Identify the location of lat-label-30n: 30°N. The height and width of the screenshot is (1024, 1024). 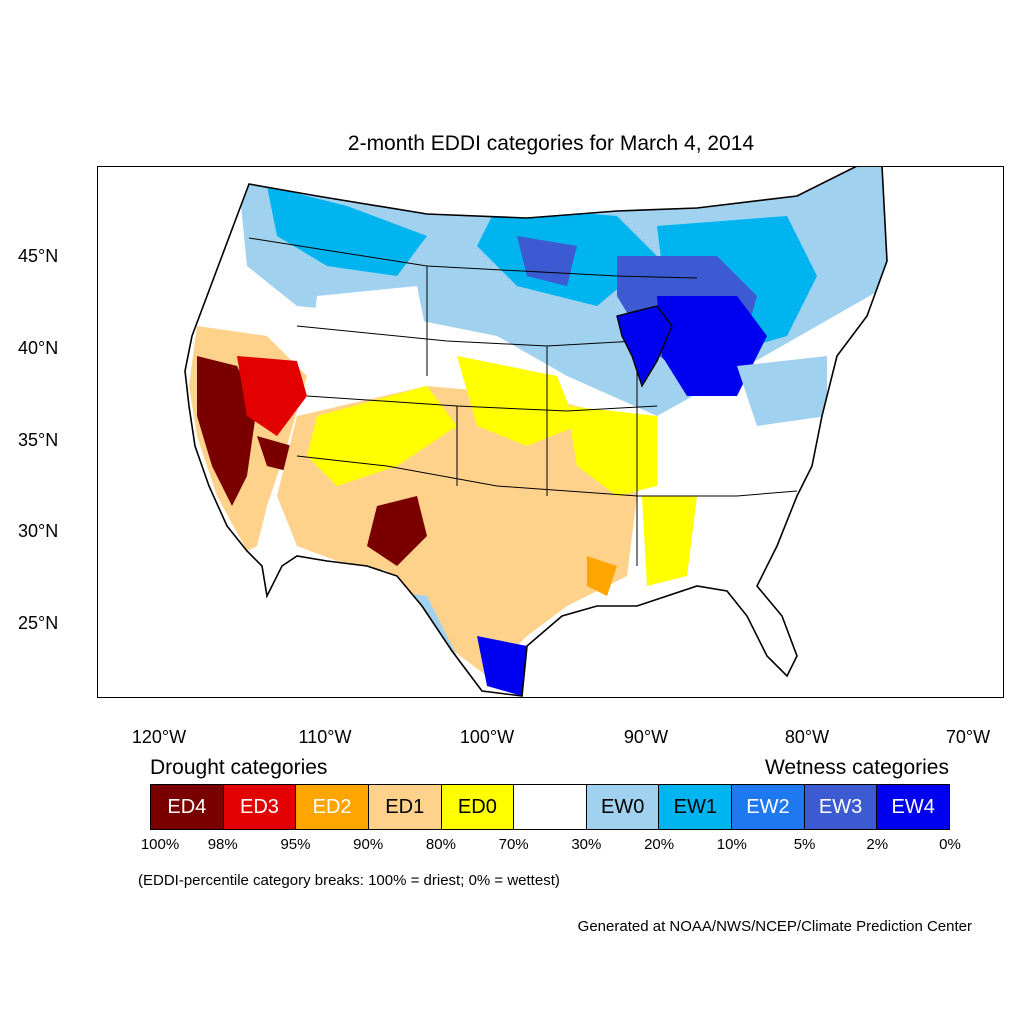
(38, 531).